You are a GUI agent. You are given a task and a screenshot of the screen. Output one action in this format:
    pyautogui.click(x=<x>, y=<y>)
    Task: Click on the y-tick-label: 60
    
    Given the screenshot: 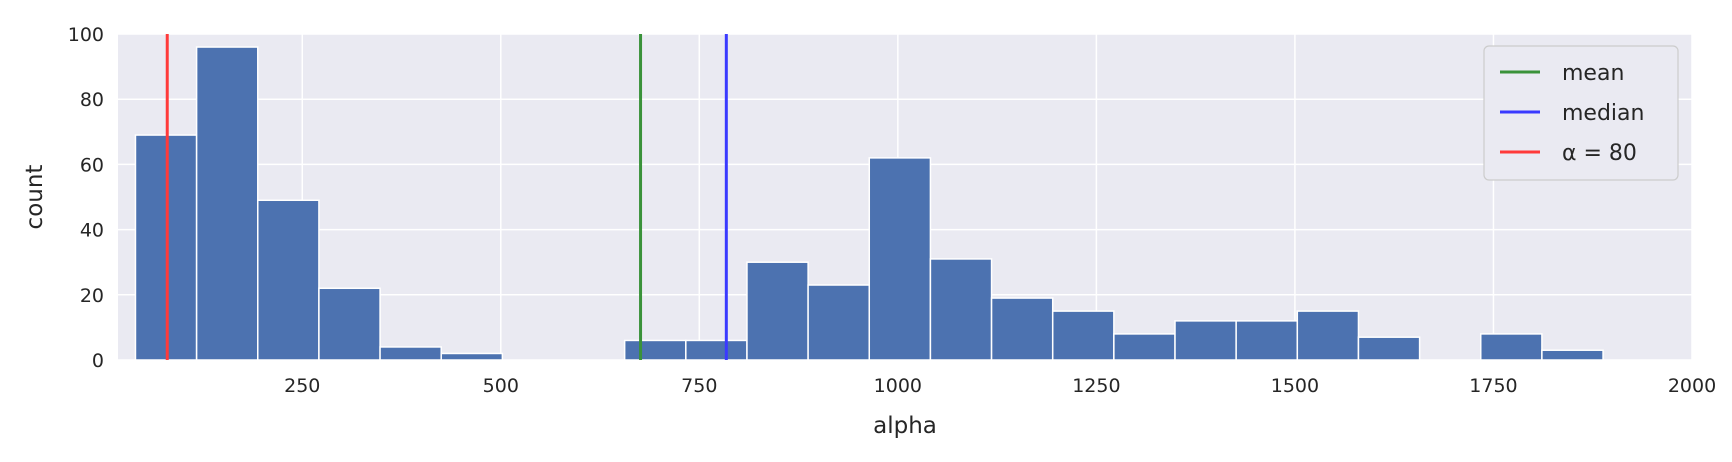 What is the action you would take?
    pyautogui.click(x=92, y=165)
    